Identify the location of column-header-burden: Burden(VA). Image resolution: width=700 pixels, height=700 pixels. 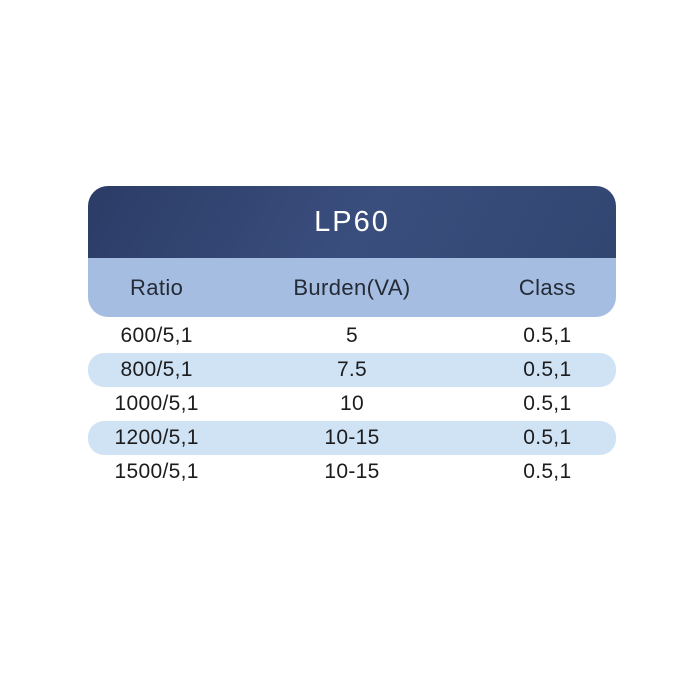
(352, 287).